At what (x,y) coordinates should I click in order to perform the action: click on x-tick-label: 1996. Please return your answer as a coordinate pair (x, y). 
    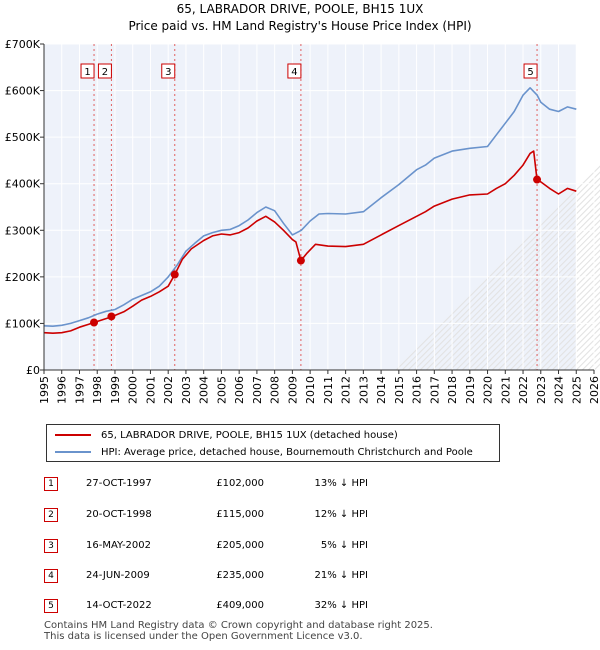
    Looking at the image, I should click on (62, 390).